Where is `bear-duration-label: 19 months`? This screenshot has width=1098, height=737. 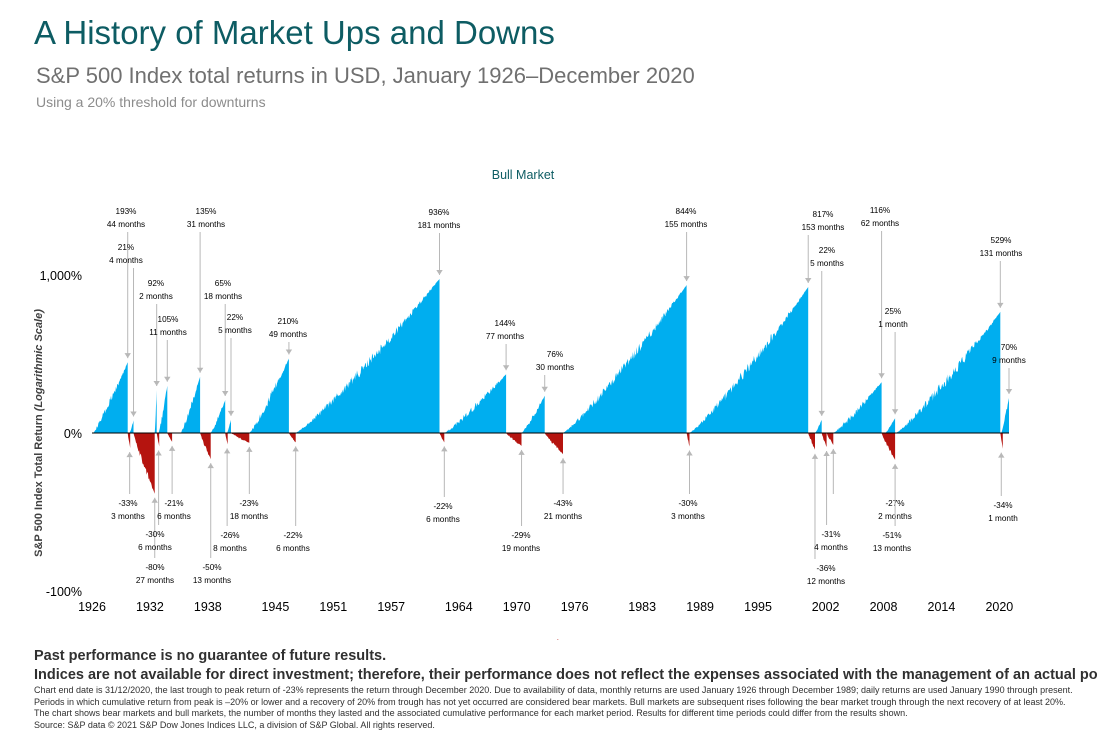
bear-duration-label: 19 months is located at coordinates (521, 548).